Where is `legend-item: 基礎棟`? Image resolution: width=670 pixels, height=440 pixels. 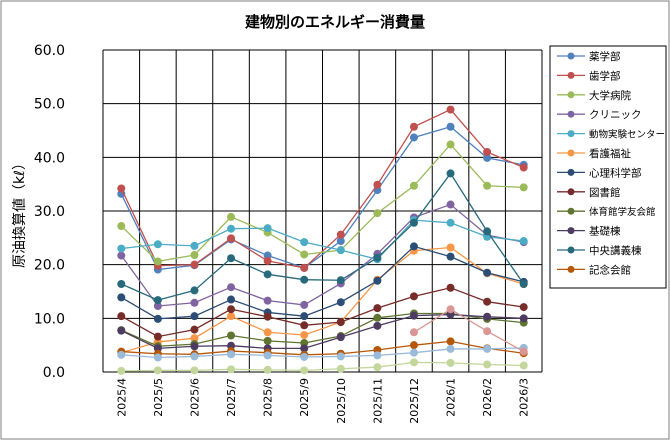
legend-item: 基礎棟 is located at coordinates (589, 231).